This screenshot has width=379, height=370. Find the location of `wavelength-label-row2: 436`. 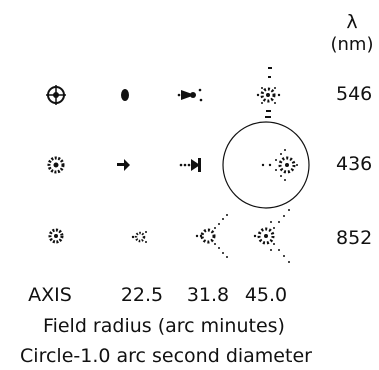

wavelength-label-row2: 436 is located at coordinates (354, 164).